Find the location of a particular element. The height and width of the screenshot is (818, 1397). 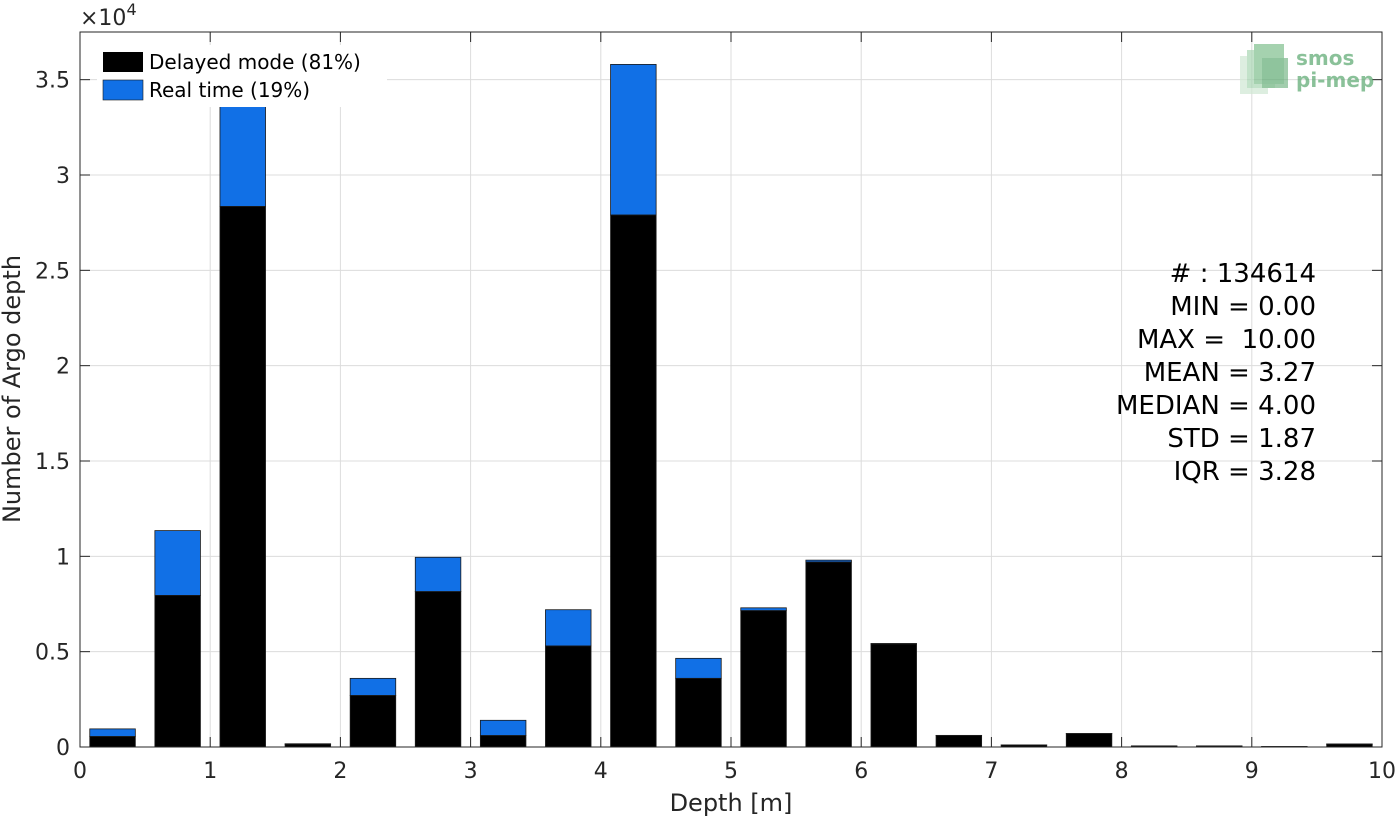

legend-swatch-realtime is located at coordinates (123, 90).